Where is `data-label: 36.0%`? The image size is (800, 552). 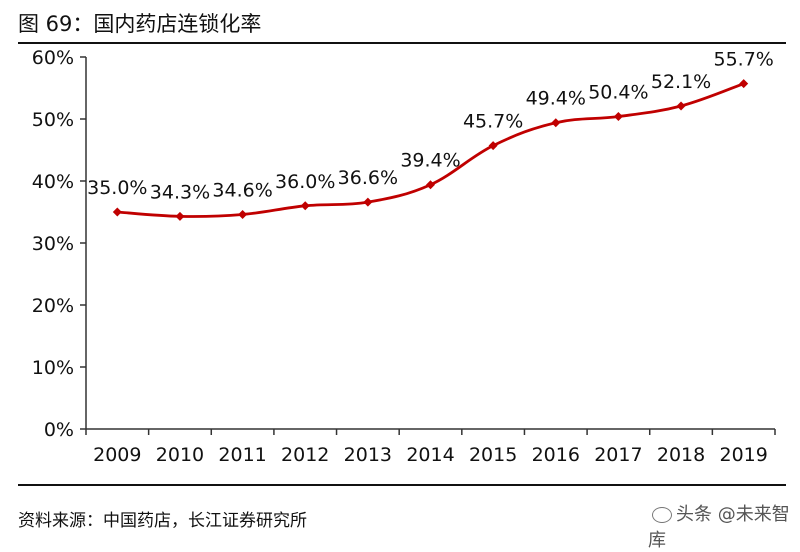 data-label: 36.0% is located at coordinates (305, 182).